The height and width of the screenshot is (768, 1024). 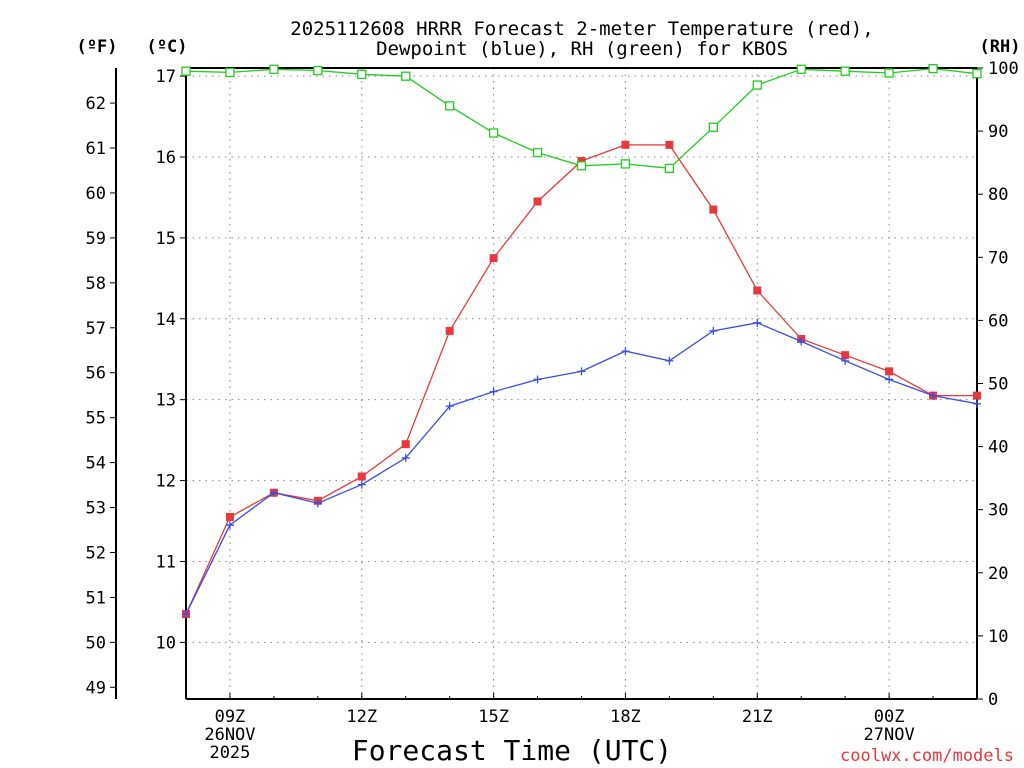 What do you see at coordinates (96, 149) in the screenshot?
I see `fahrenheit-tick-label: 61` at bounding box center [96, 149].